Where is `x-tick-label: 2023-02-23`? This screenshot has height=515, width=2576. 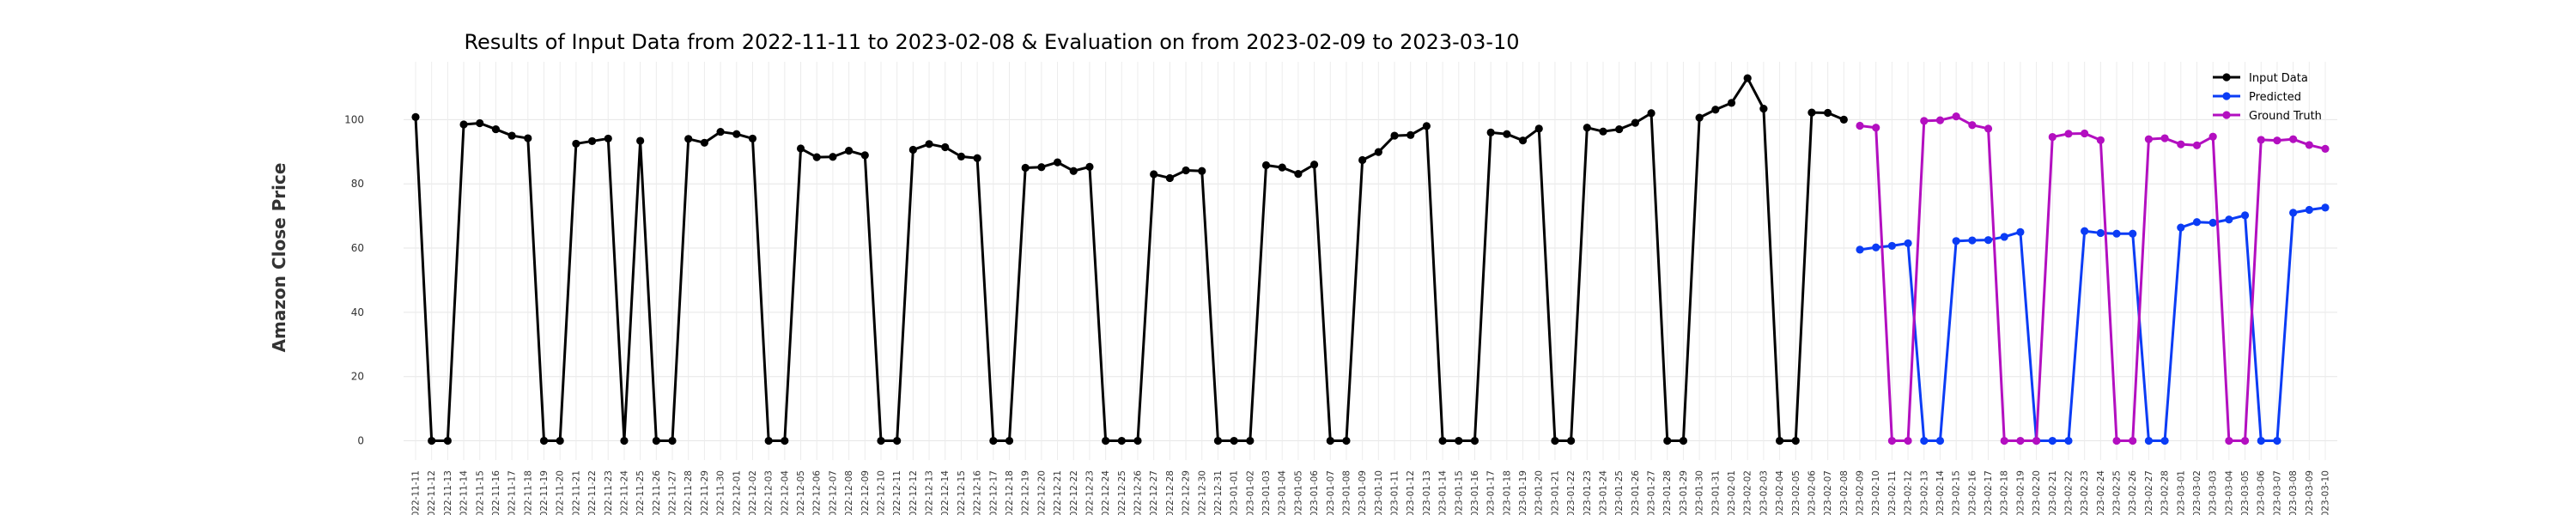
x-tick-label: 2023-02-23 is located at coordinates (2085, 492).